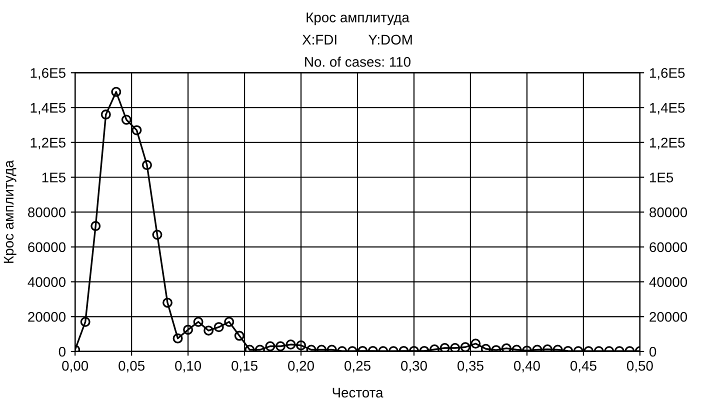  What do you see at coordinates (48, 144) in the screenshot?
I see `y-tick-label: 1,2E5` at bounding box center [48, 144].